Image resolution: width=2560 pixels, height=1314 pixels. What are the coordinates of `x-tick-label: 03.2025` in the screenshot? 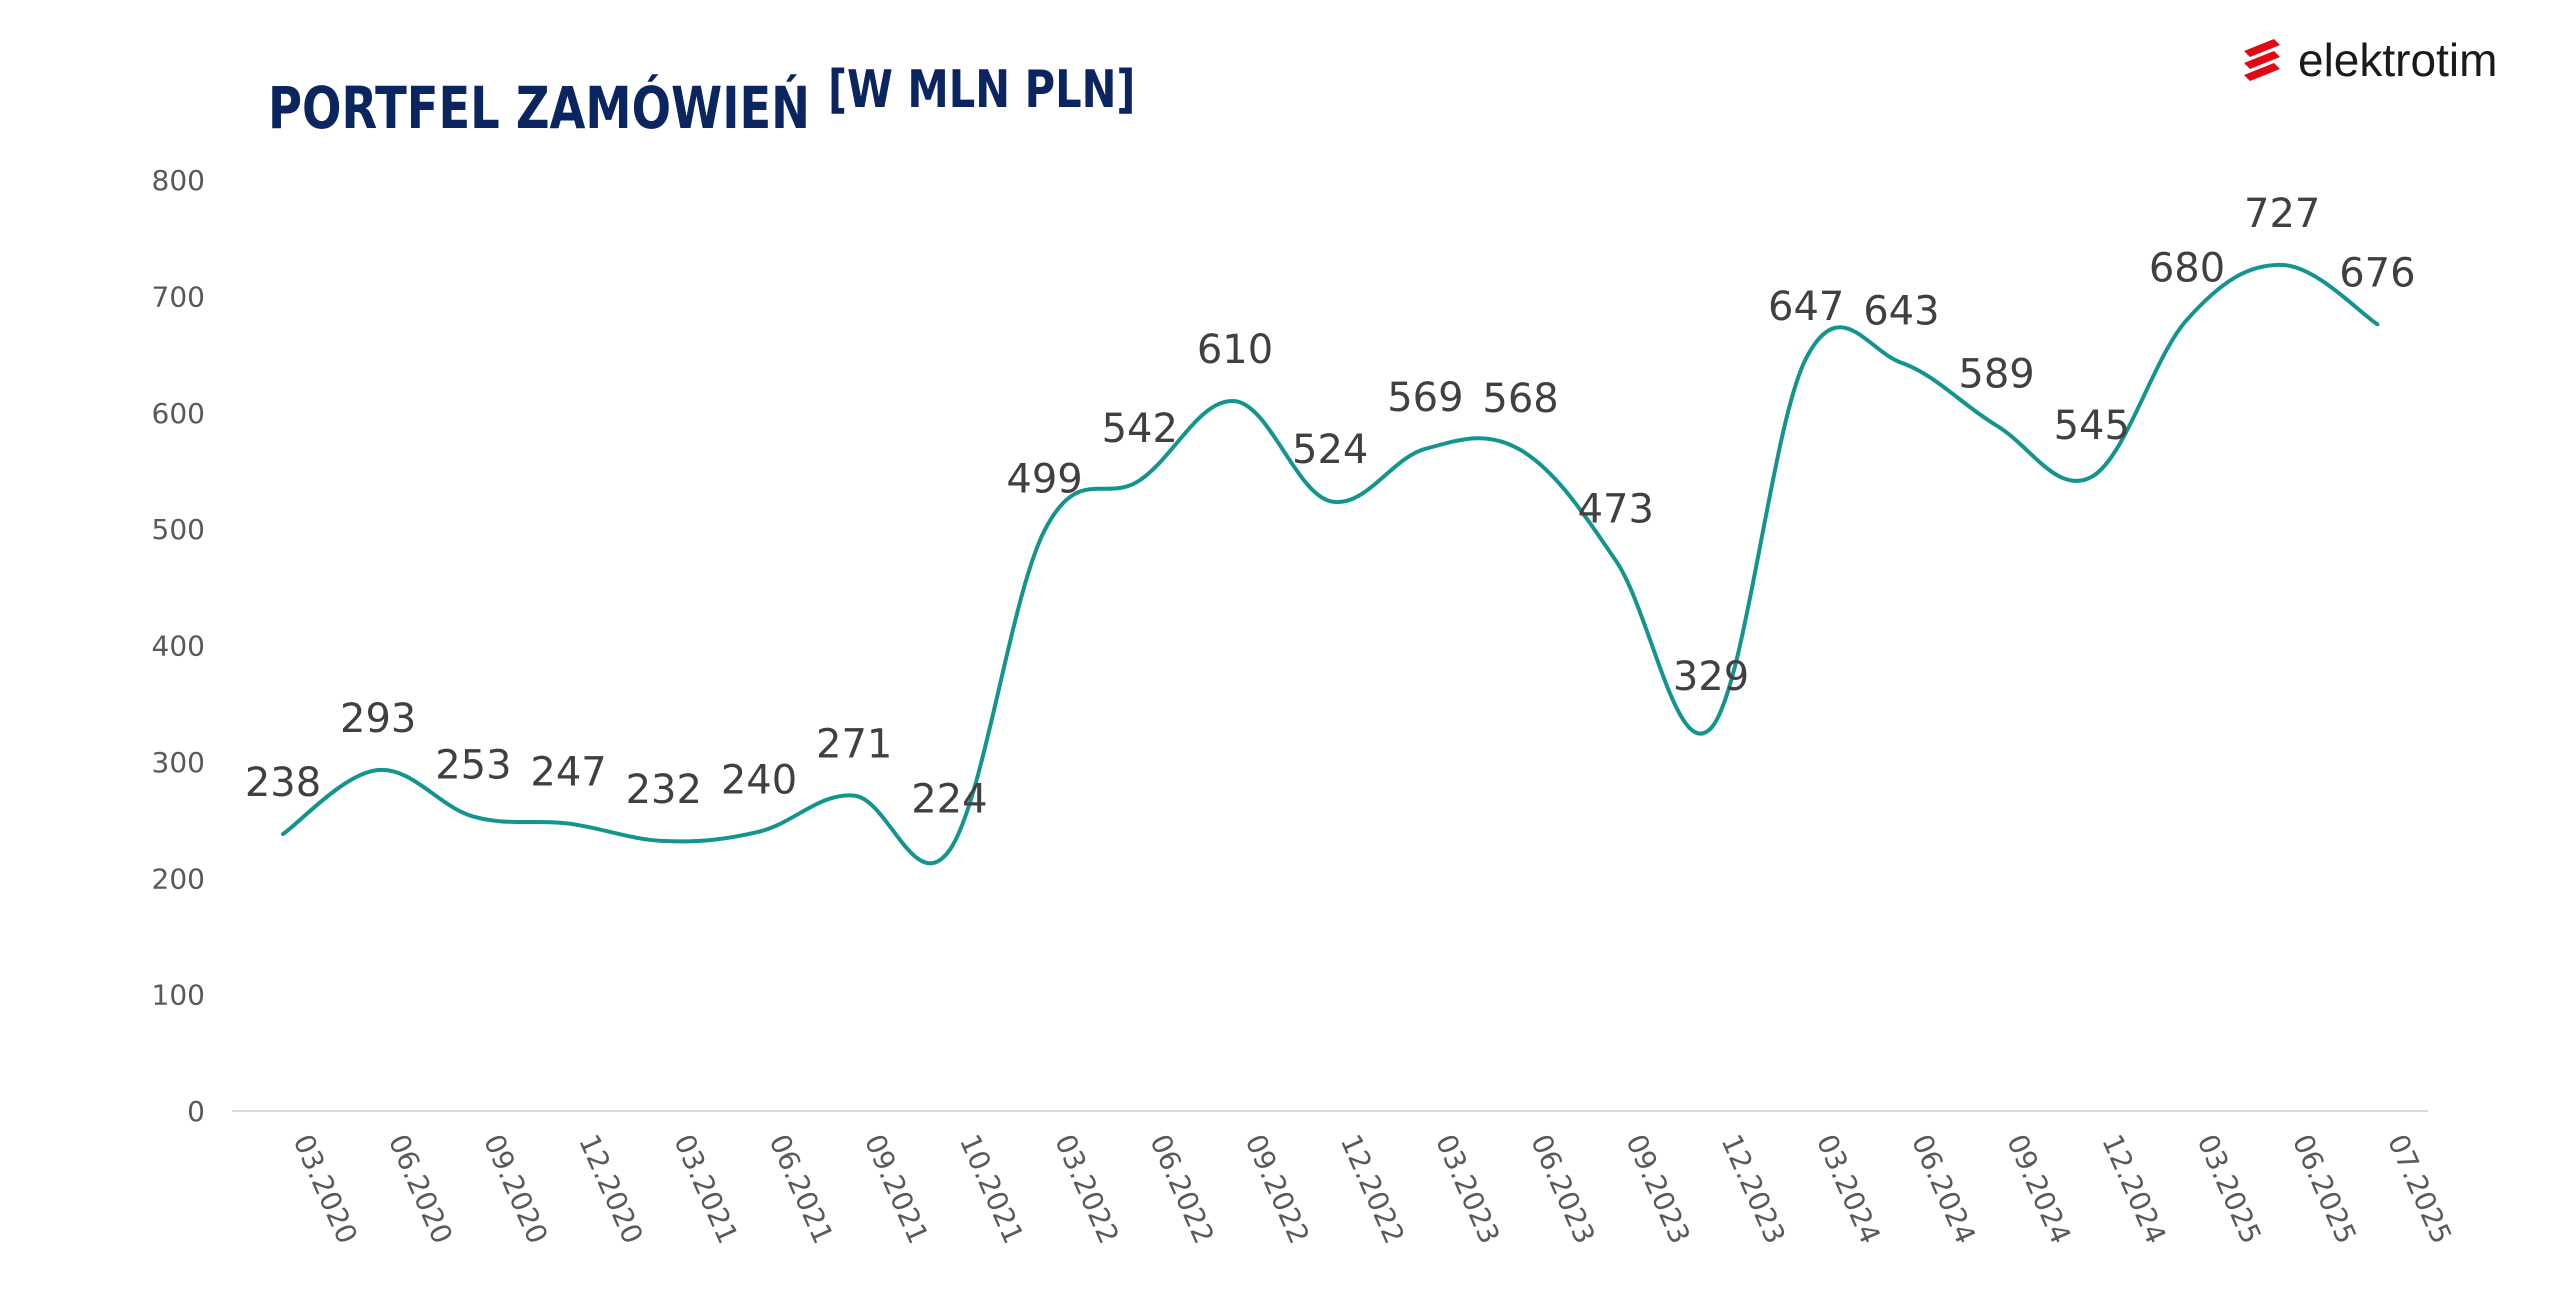 It's located at (2229, 1188).